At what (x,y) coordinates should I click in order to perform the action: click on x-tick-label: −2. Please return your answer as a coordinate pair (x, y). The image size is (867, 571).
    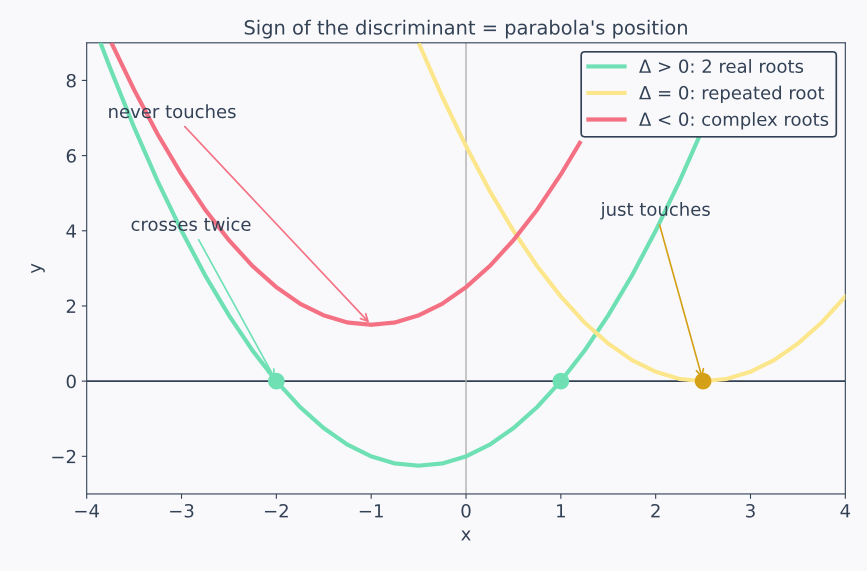
    Looking at the image, I should click on (276, 511).